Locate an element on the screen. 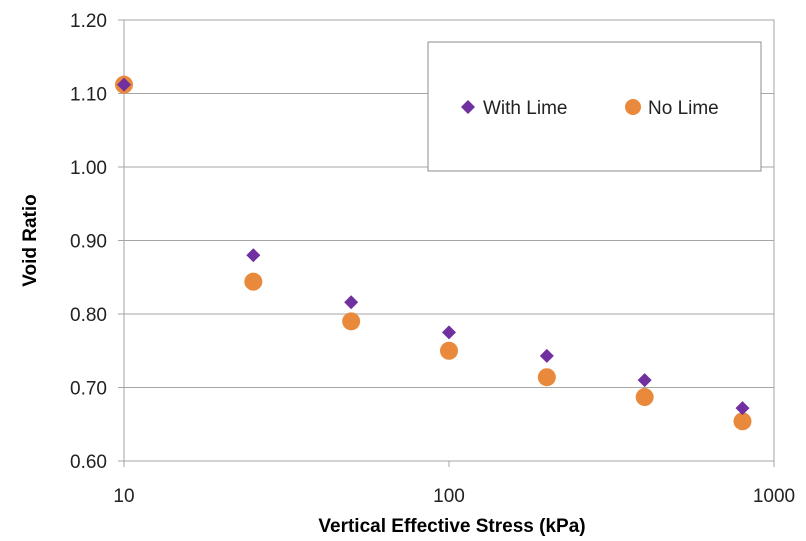 This screenshot has width=806, height=541. y-tick-label: 1.20 is located at coordinates (88, 21).